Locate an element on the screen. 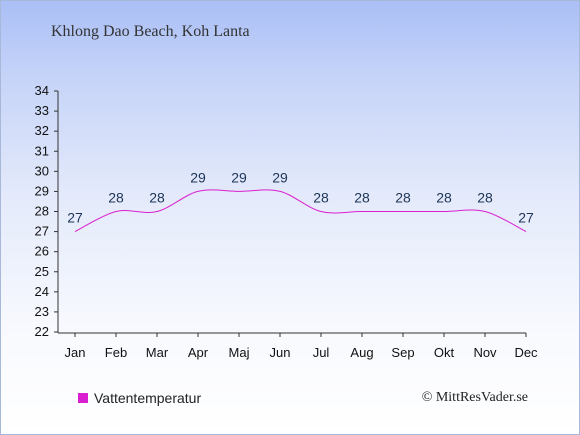 The image size is (580, 435). series-line-vattentemperatur is located at coordinates (300, 211).